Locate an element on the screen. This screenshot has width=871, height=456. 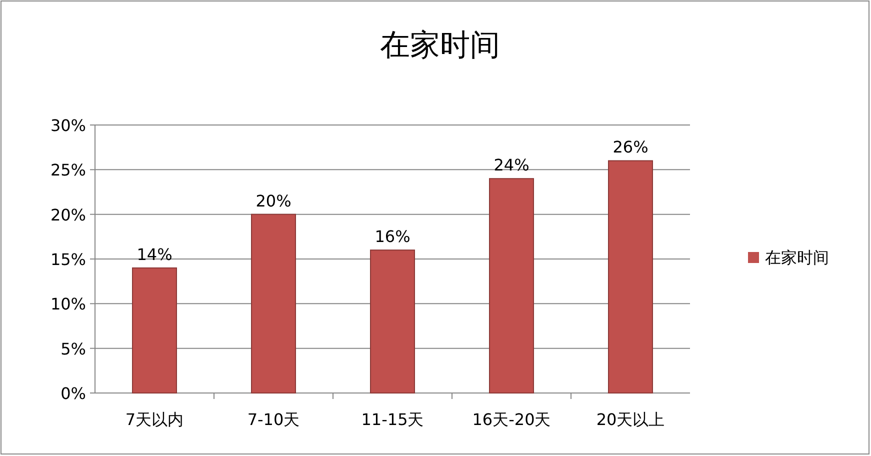
x-tick-label: 20天以上 is located at coordinates (630, 419).